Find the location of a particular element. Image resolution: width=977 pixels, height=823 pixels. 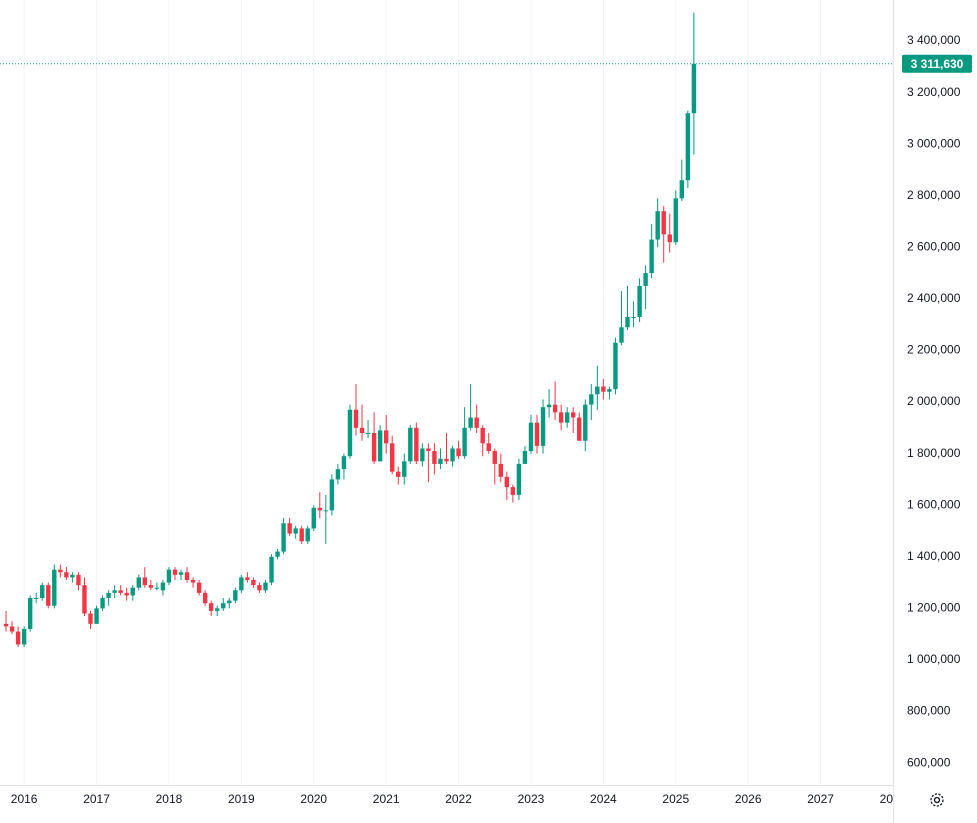

x-tick-label: 2022 is located at coordinates (458, 799).